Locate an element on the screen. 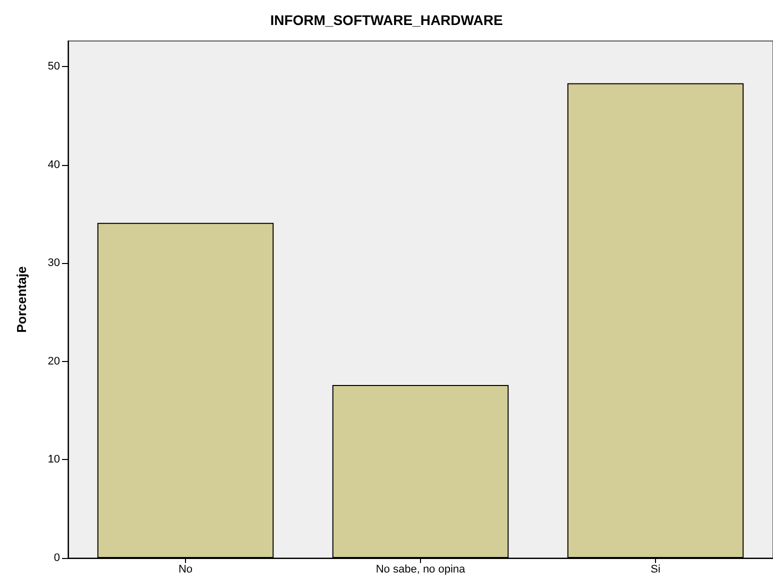 This screenshot has height=579, width=773. x-tick-label: No sabe, no opina is located at coordinates (421, 570).